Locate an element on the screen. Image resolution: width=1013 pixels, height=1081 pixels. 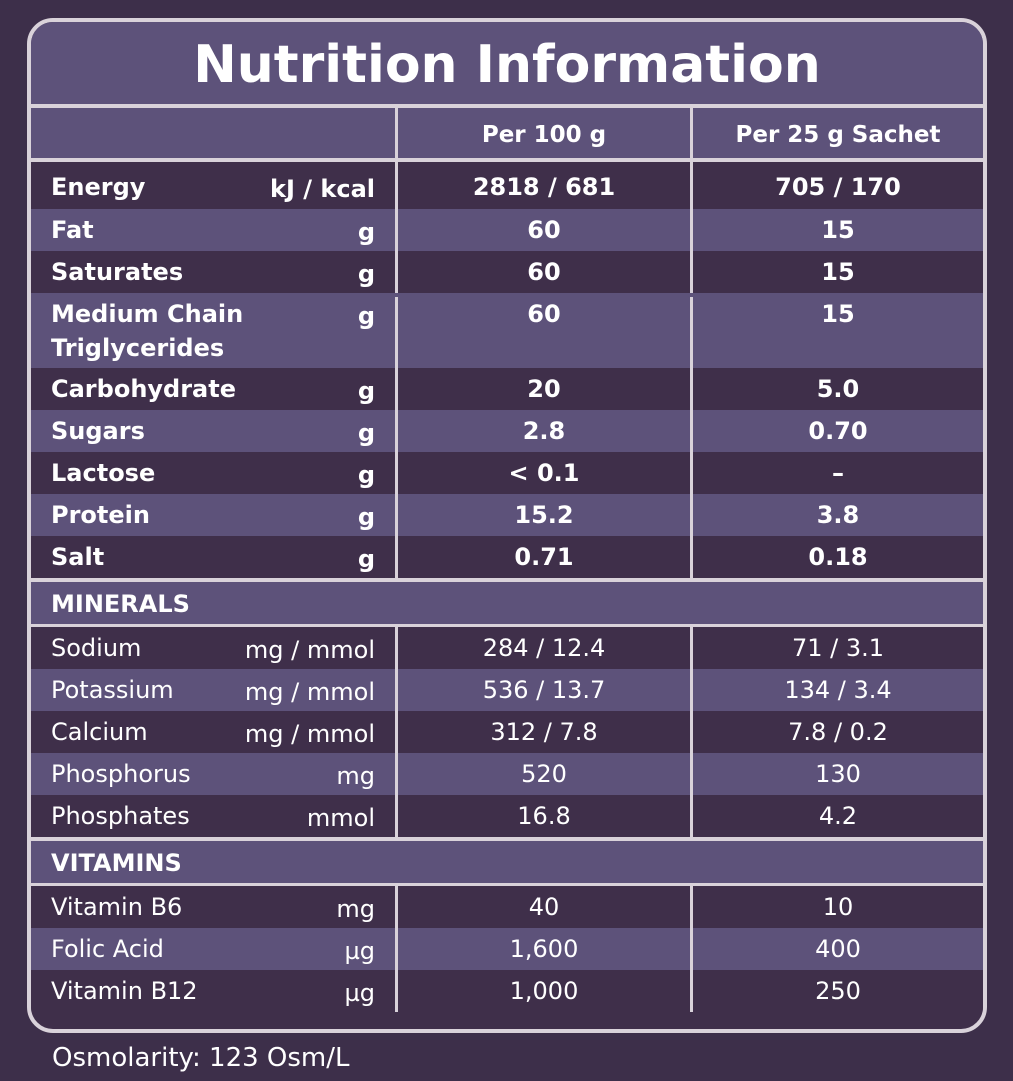
value-per-sachet: 7.8 / 0.2 is located at coordinates (836, 732).